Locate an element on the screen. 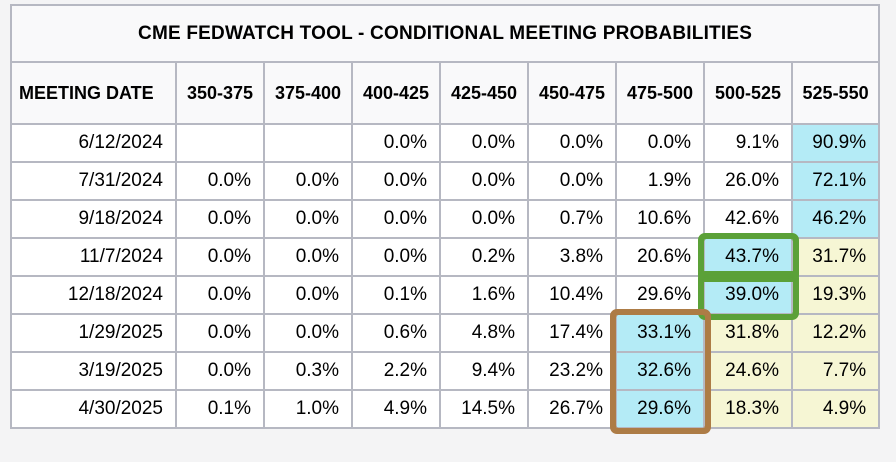 This screenshot has width=896, height=462. probability-cell: 26.0% is located at coordinates (748, 181).